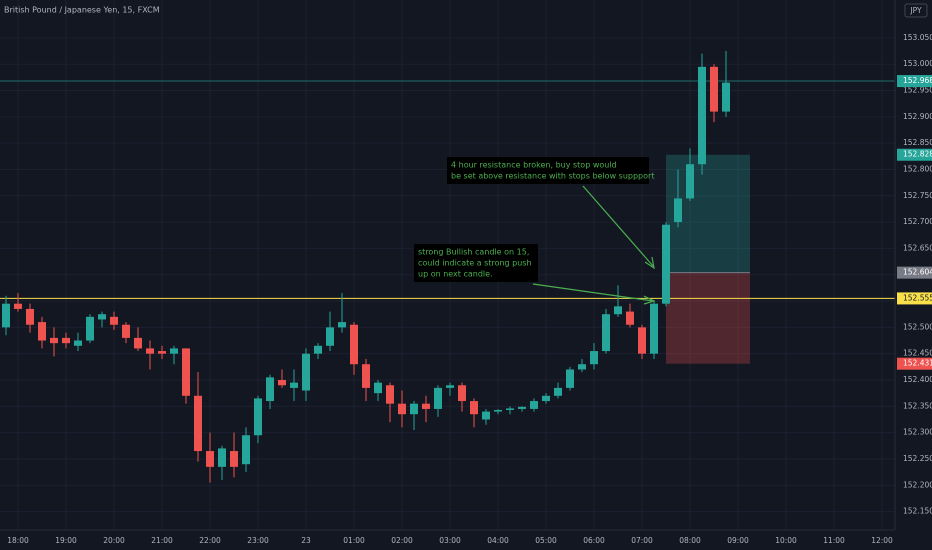  I want to click on chart-title: British Pound / Japanese Yen, 15, FXCM, so click(82, 10).